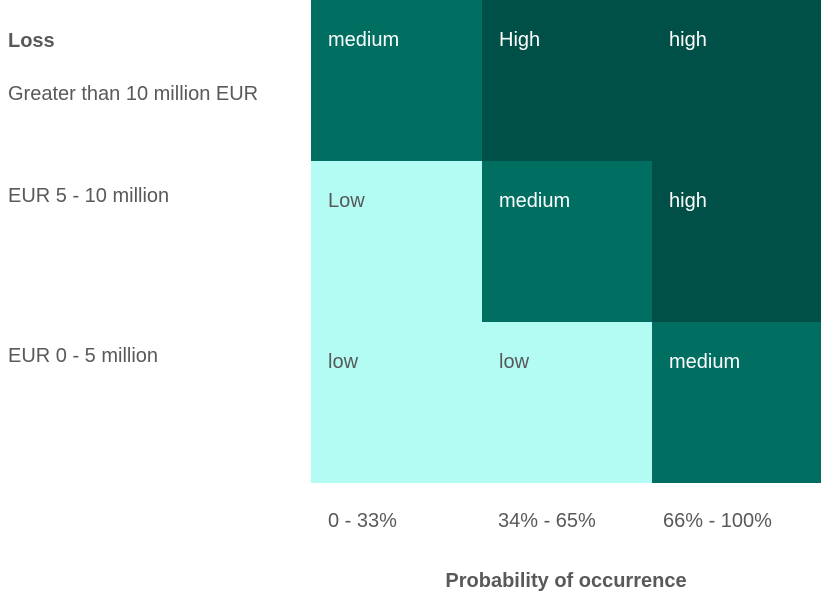 Image resolution: width=821 pixels, height=602 pixels. Describe the element at coordinates (31, 41) in the screenshot. I see `y-axis-title: Loss` at that location.